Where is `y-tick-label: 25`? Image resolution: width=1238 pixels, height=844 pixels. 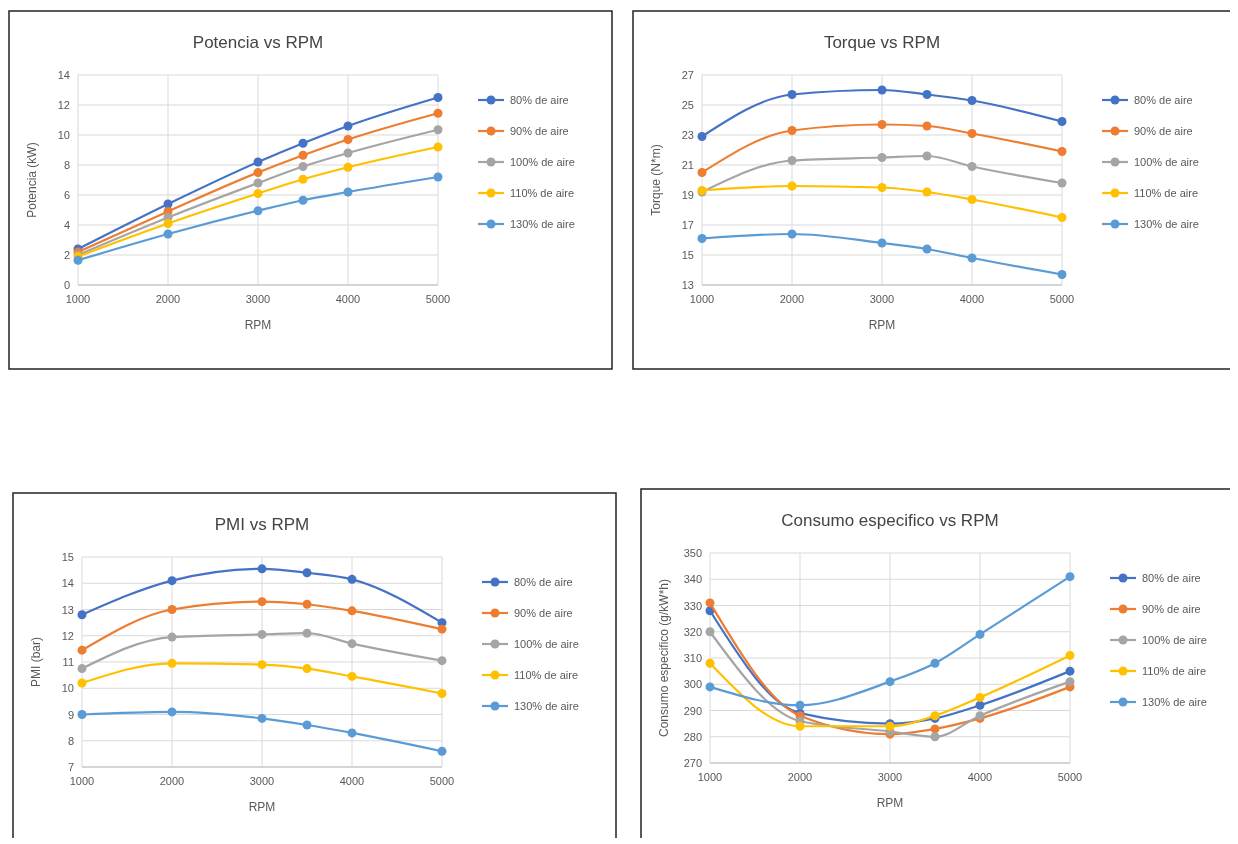
y-tick-label: 25 is located at coordinates (687, 105).